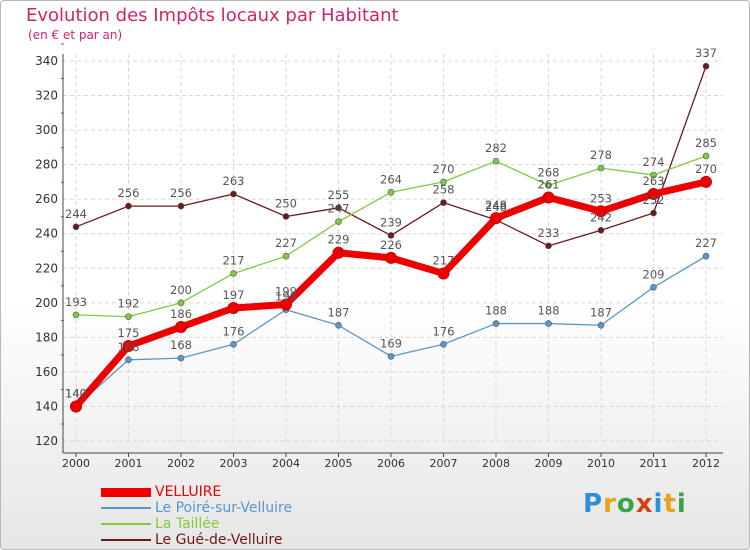 This screenshot has width=750, height=550. What do you see at coordinates (391, 245) in the screenshot?
I see `data-label: 226` at bounding box center [391, 245].